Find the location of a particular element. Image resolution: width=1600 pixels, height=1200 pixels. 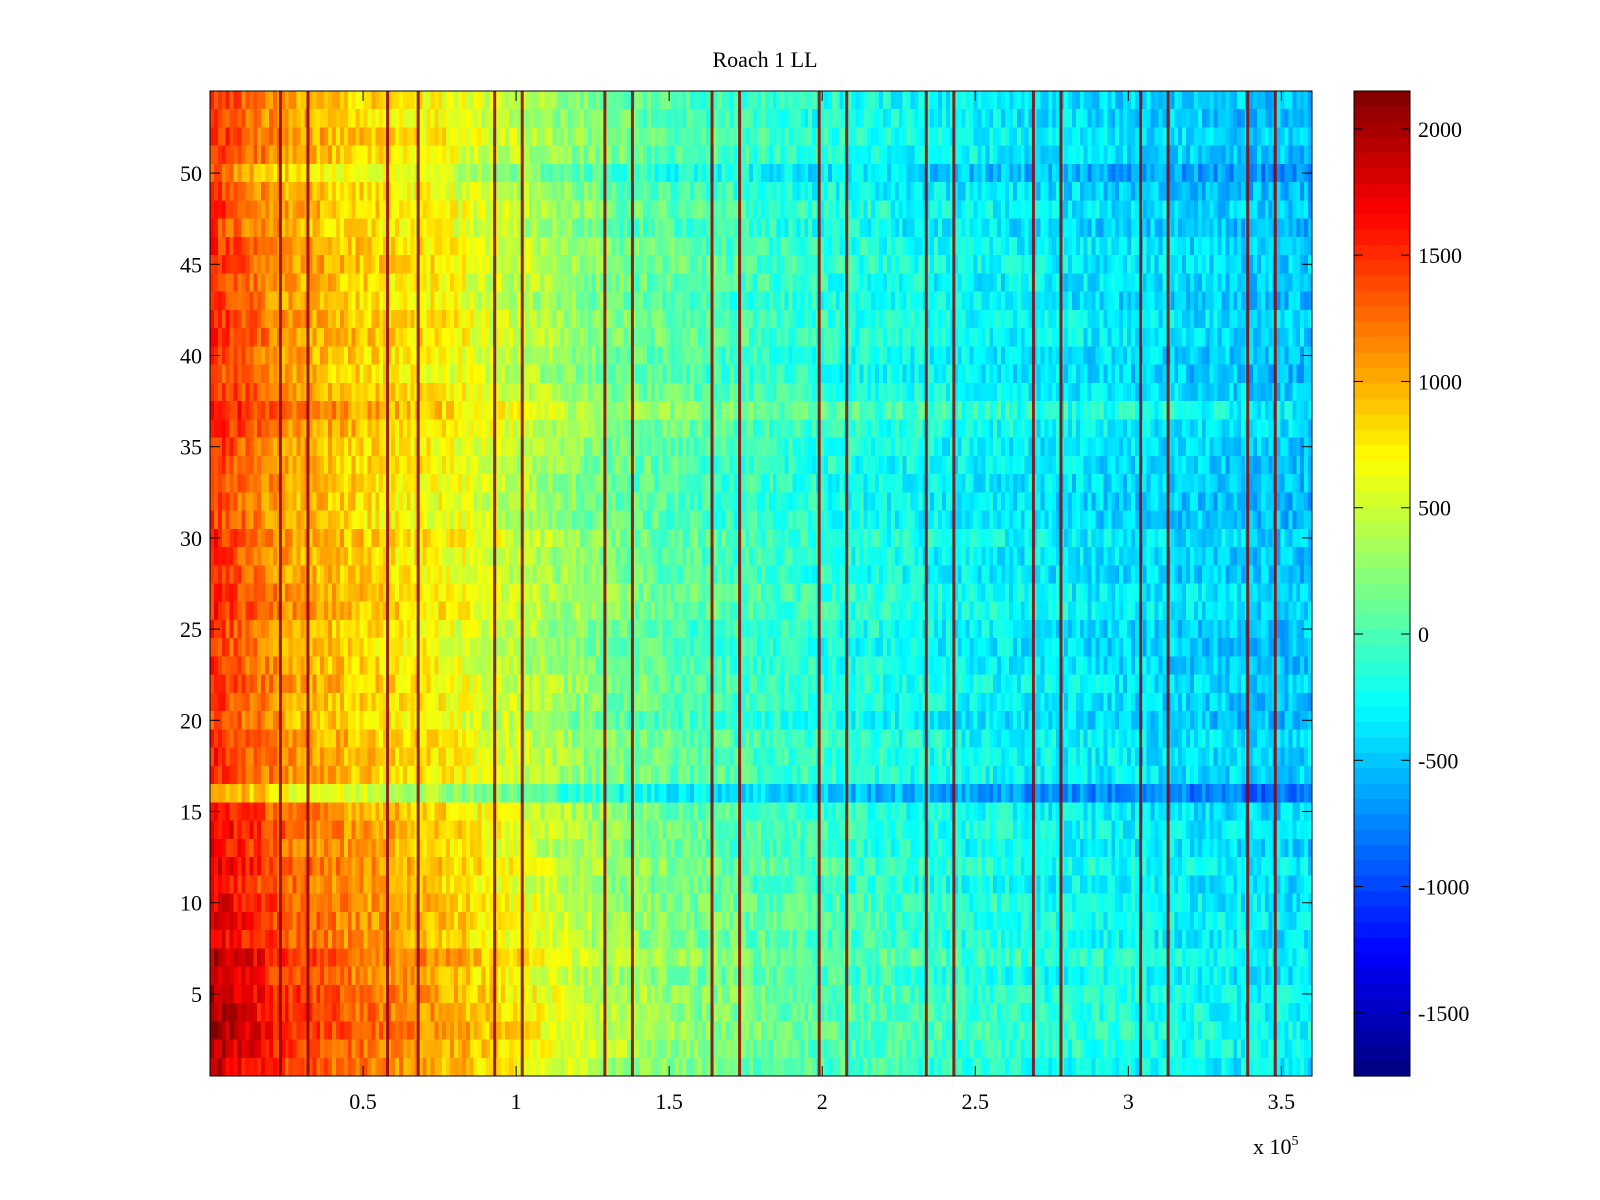

x-tick-label: 3 is located at coordinates (1128, 1101).